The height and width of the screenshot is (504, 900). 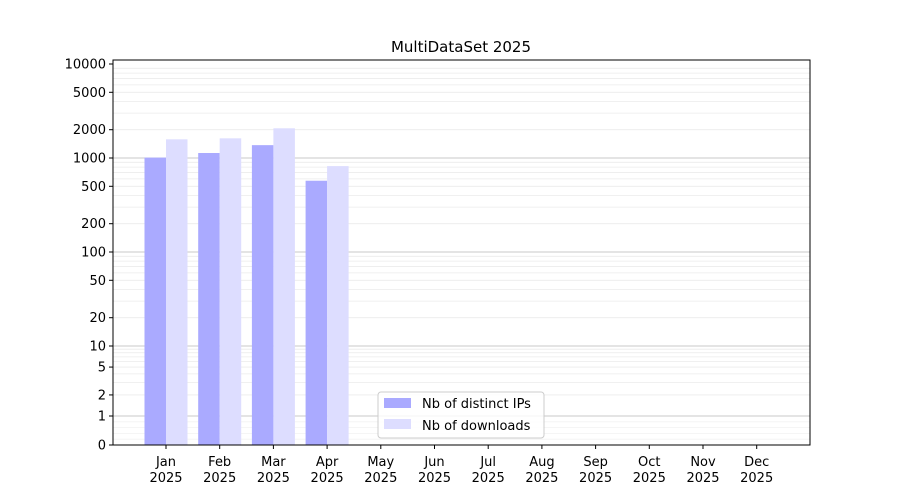 I want to click on x-tick-label: Mar 2025, so click(x=273, y=470).